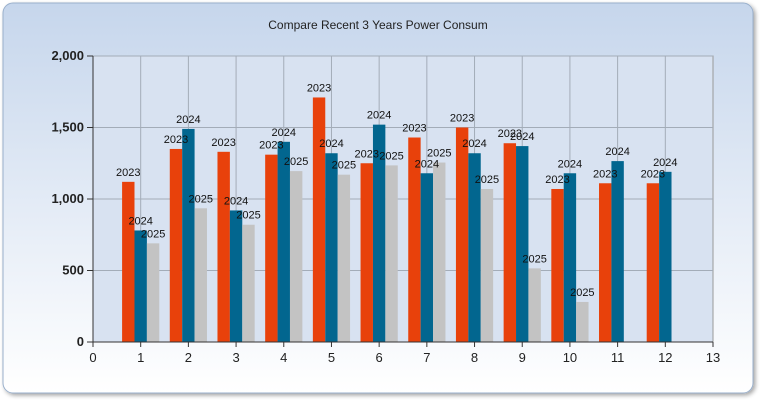  I want to click on x-tick-label: 13, so click(713, 357).